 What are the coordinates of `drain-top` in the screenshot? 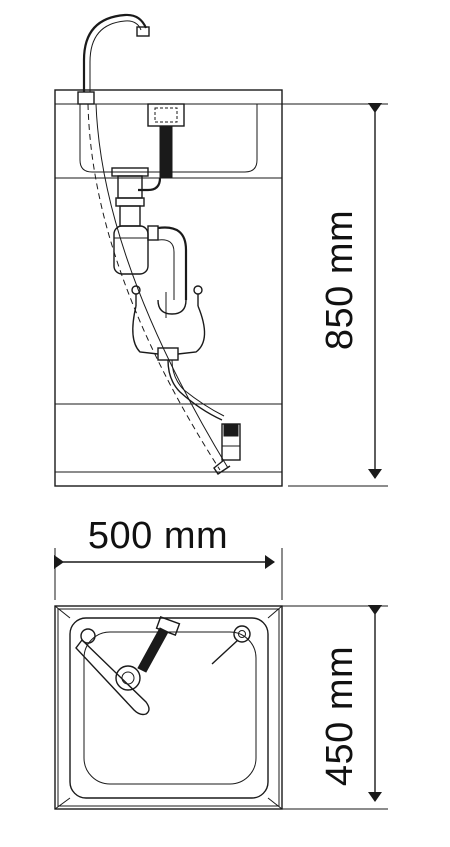 It's located at (128, 678).